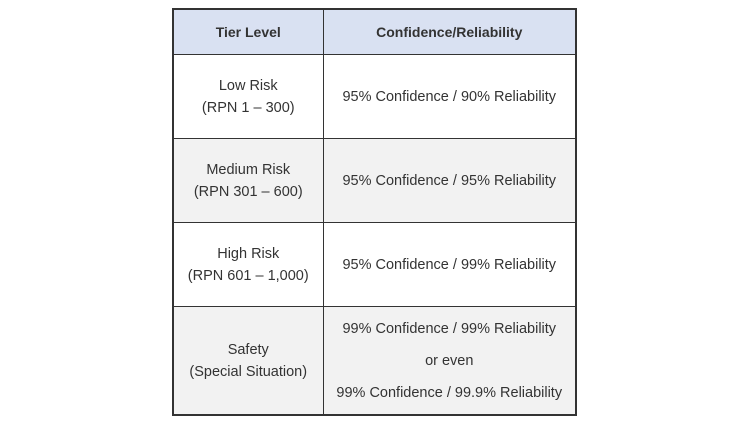  I want to click on cell-line: (RPN 601 – 1,000), so click(248, 275).